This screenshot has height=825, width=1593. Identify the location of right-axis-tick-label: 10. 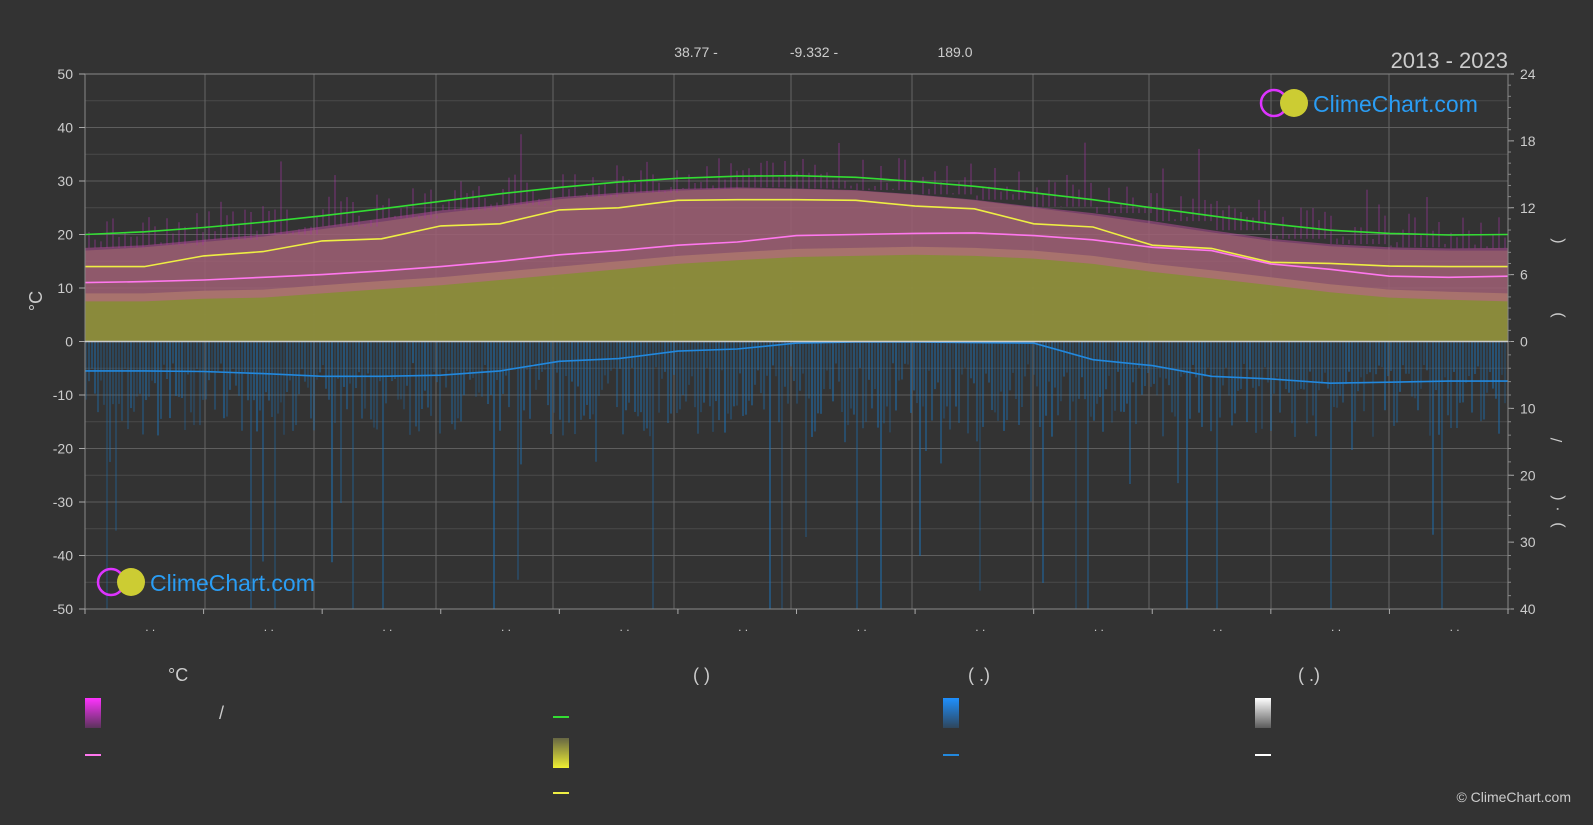
(1528, 408).